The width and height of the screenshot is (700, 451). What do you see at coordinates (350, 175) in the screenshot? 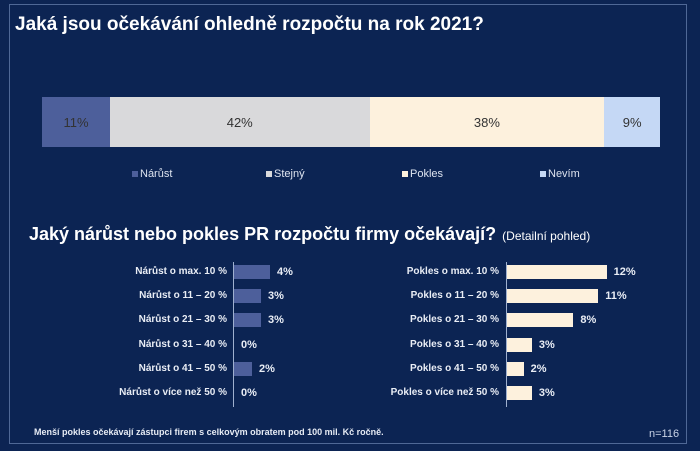
I see `legend: Nárůst Stejný Pokles Nevím` at bounding box center [350, 175].